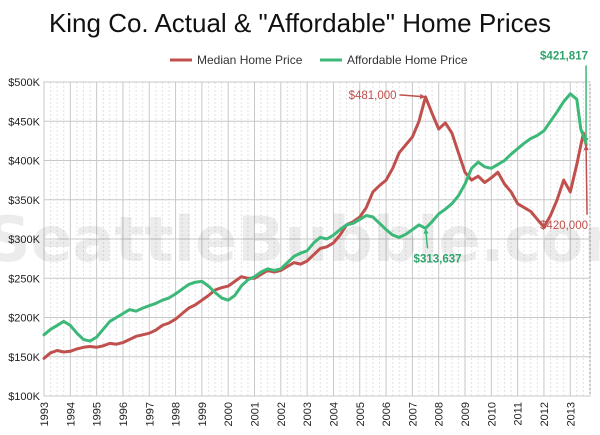 The image size is (600, 435). I want to click on x-tick-label: 2005, so click(361, 414).